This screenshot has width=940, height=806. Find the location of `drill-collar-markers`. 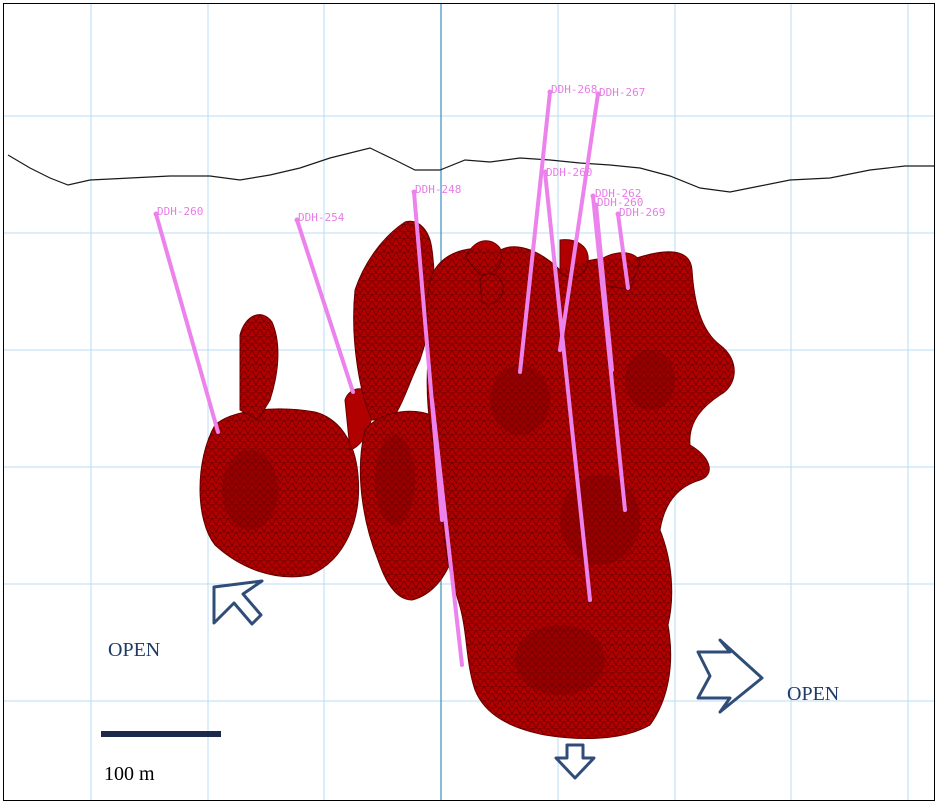

drill-collar-markers is located at coordinates (387, 156).